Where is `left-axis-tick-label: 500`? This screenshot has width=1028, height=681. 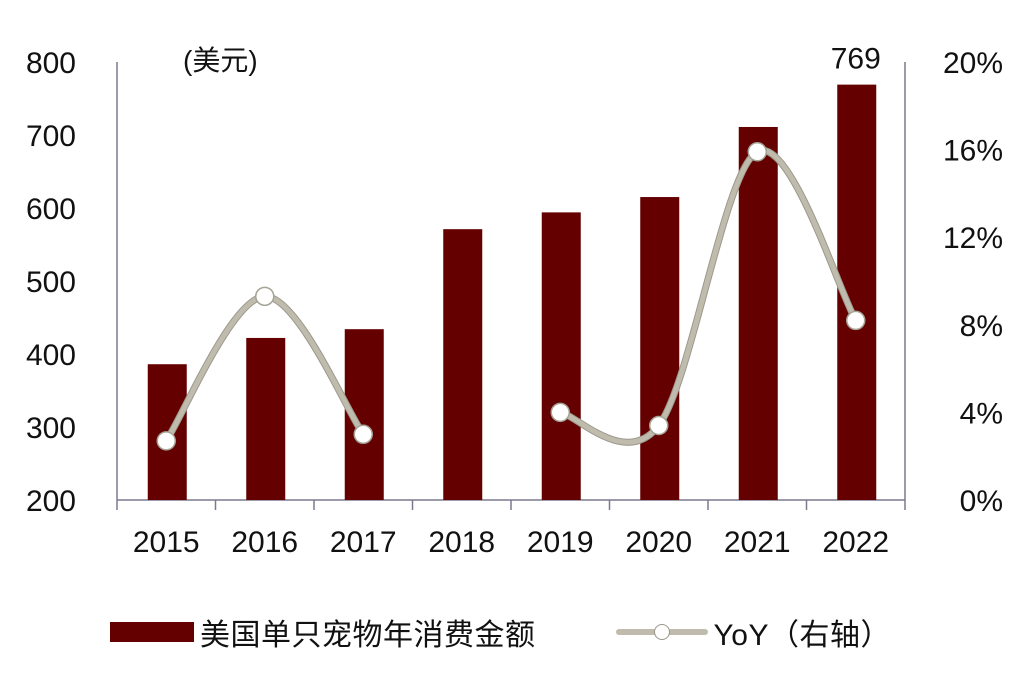 left-axis-tick-label: 500 is located at coordinates (51, 282).